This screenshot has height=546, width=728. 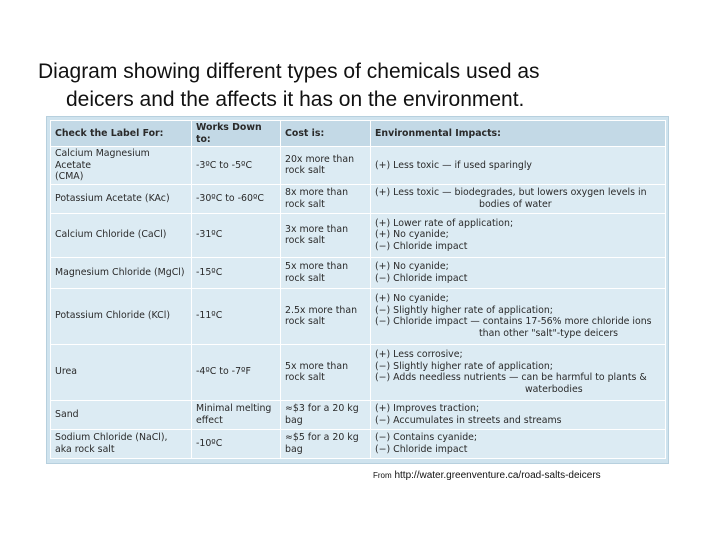 I want to click on works-down-to-cell: Minimal melting effect, so click(x=236, y=414).